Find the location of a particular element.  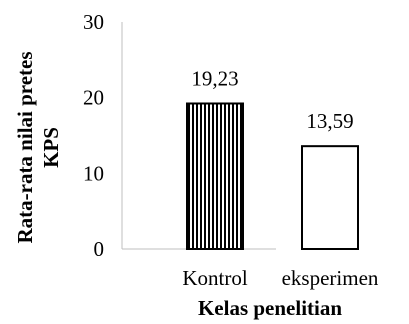

y-tick-label: 20 is located at coordinates (93, 98).